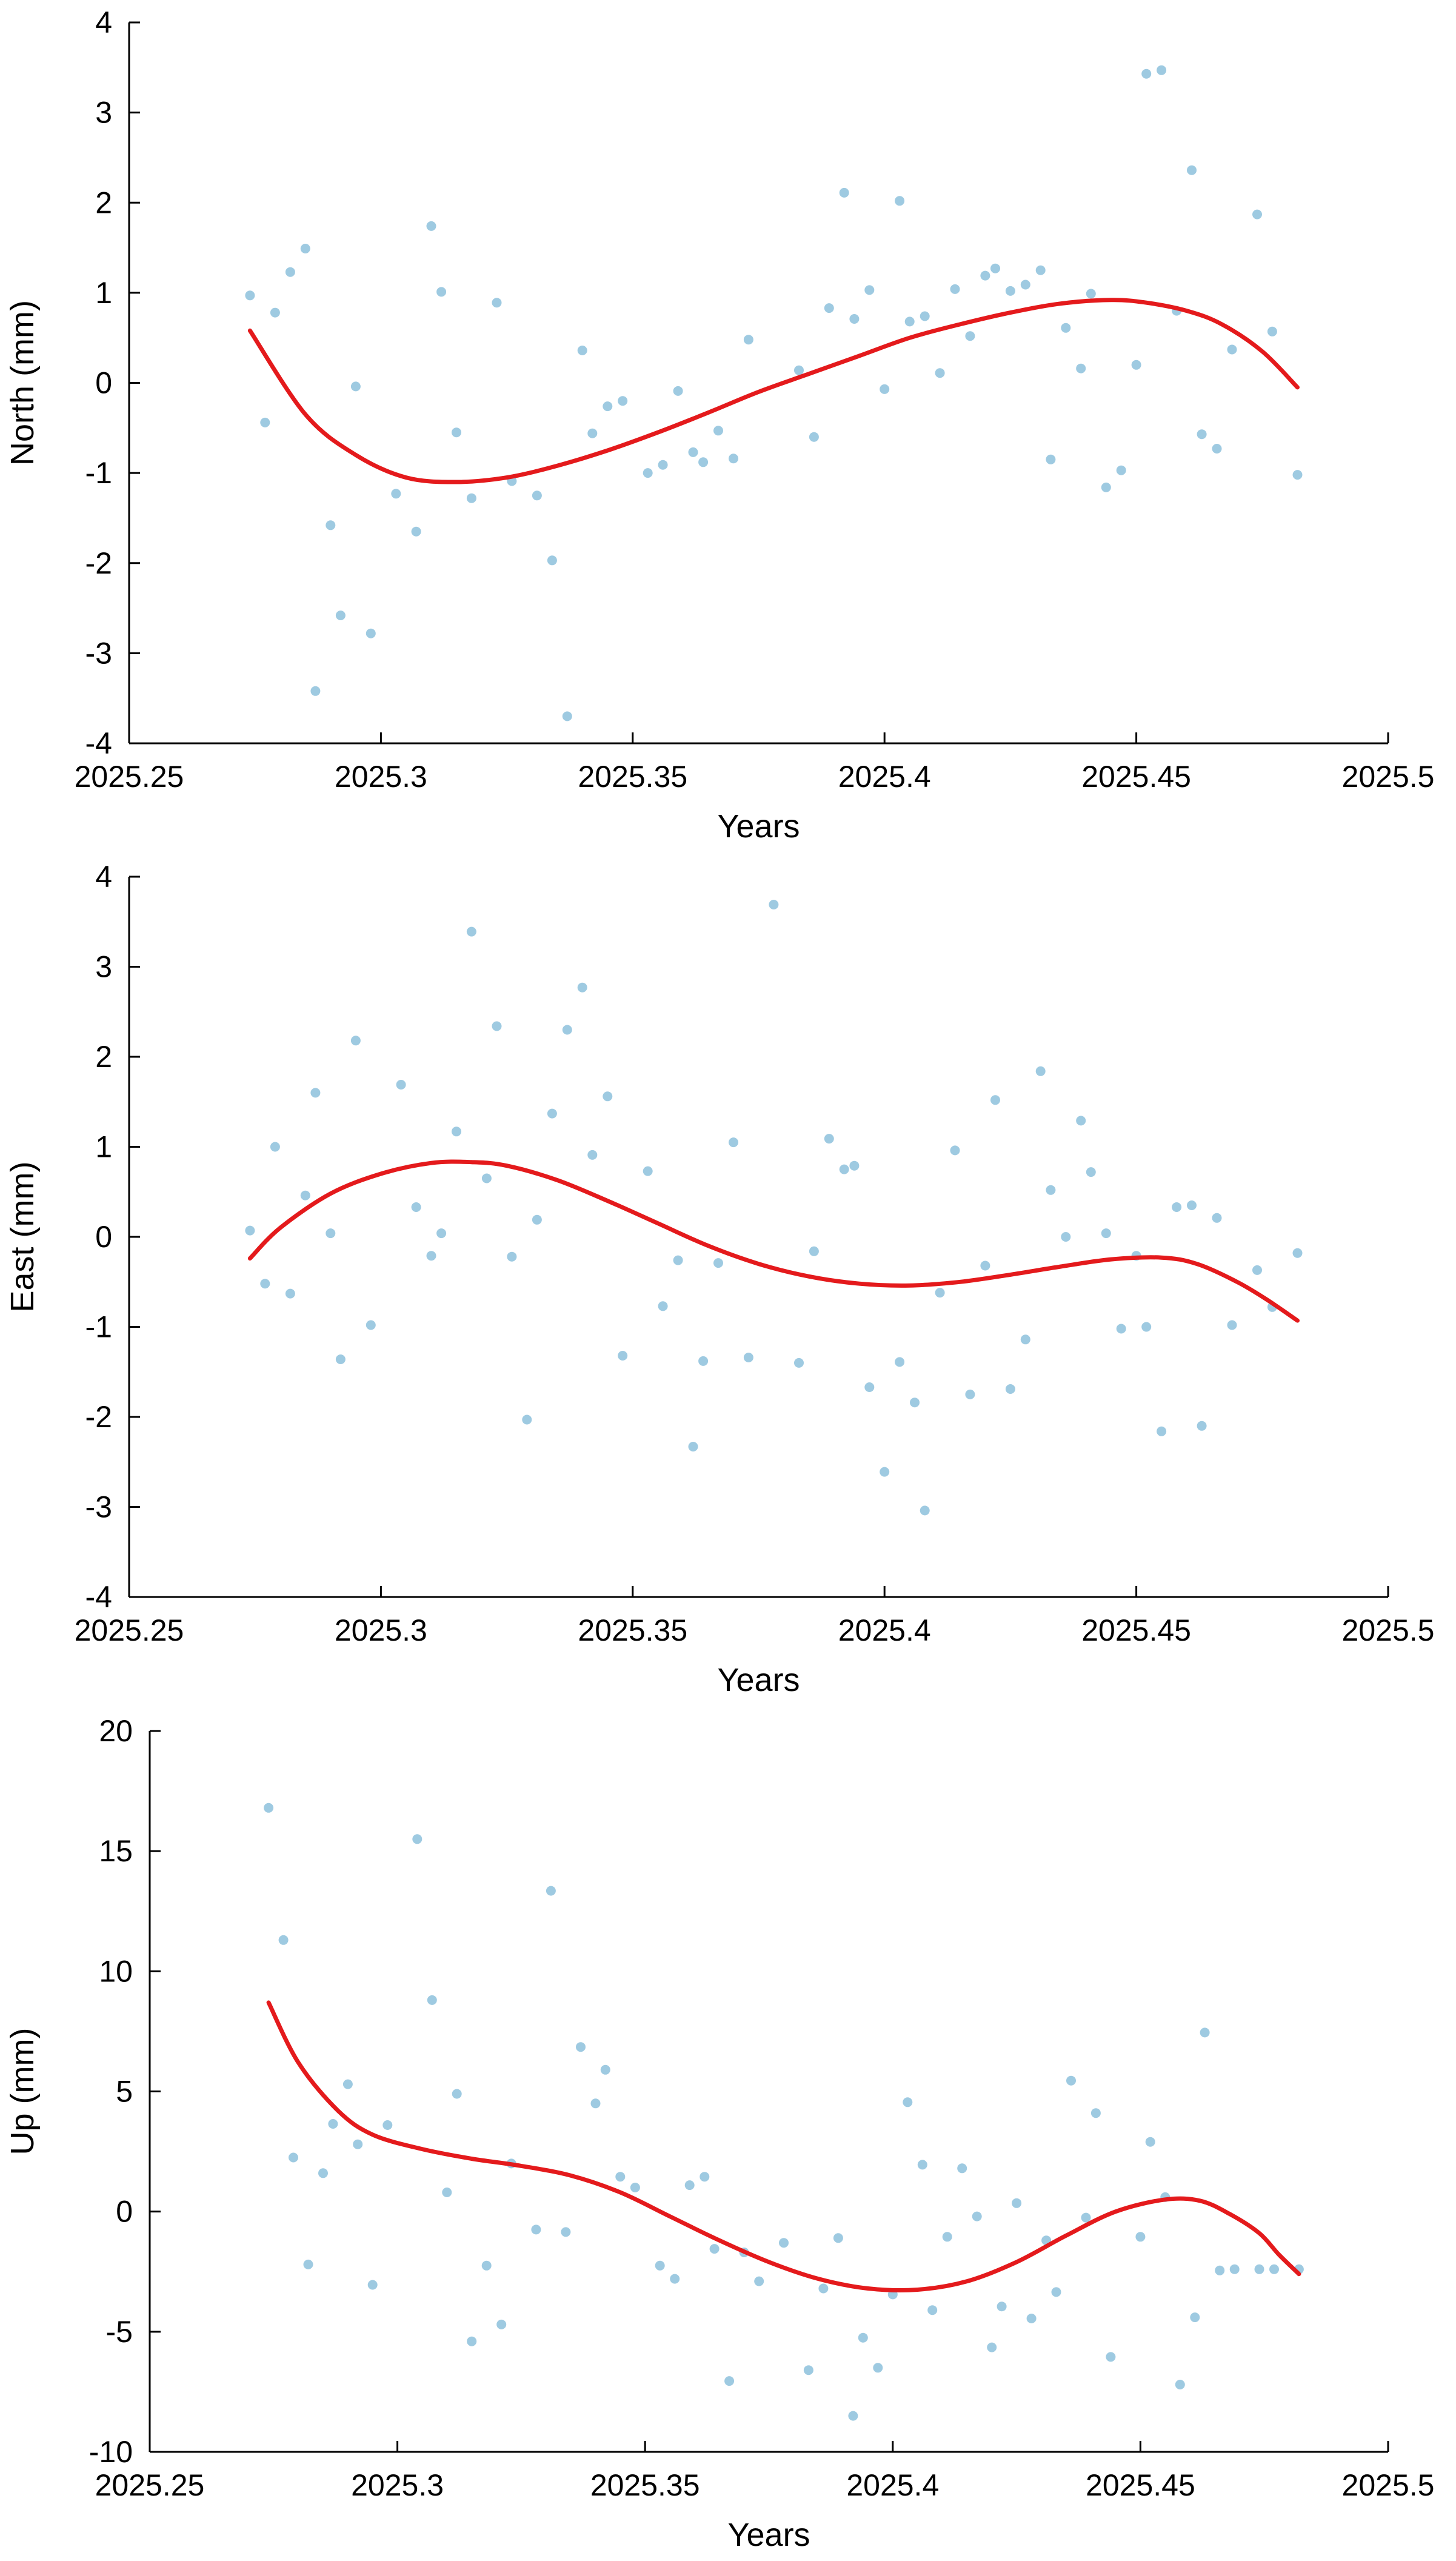 This screenshot has height=2561, width=1456. What do you see at coordinates (116, 1851) in the screenshot?
I see `y-tick-label: 15` at bounding box center [116, 1851].